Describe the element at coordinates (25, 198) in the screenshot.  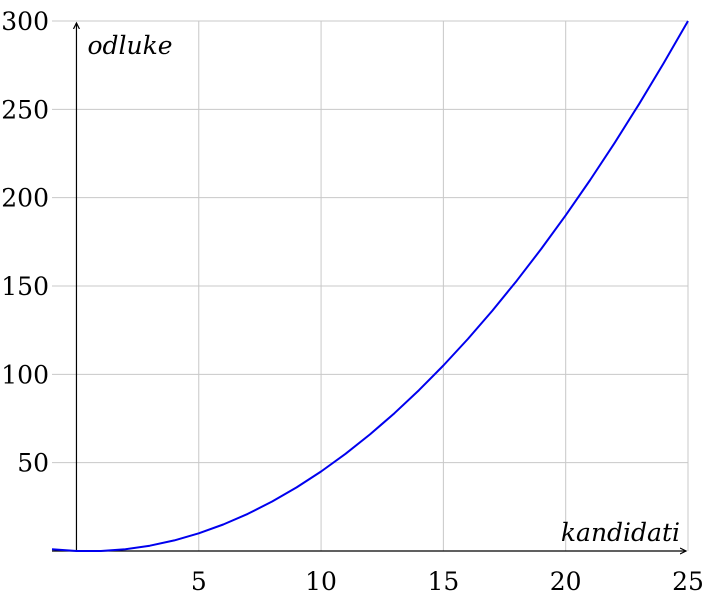
I see `y-tick-label: 200` at that location.